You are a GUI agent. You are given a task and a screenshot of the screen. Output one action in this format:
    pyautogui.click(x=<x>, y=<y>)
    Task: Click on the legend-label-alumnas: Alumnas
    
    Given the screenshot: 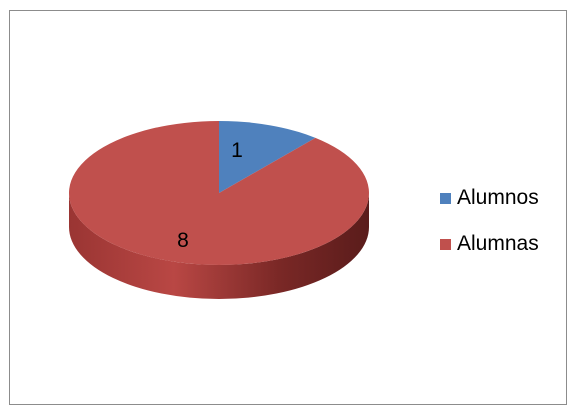 What is the action you would take?
    pyautogui.click(x=498, y=243)
    